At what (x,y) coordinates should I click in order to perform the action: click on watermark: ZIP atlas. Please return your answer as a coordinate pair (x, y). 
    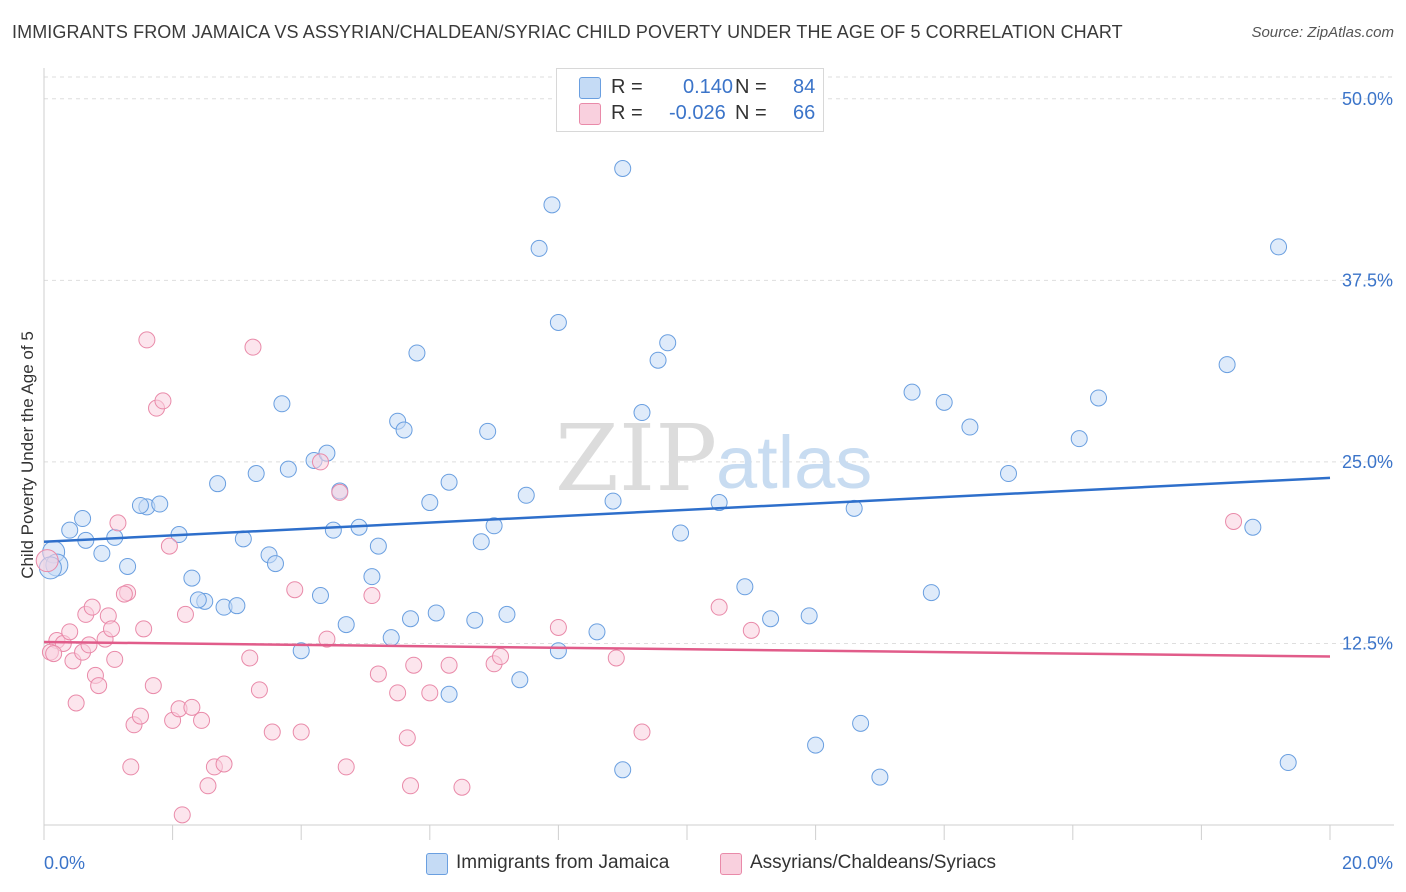
    Looking at the image, I should click on (713, 458).